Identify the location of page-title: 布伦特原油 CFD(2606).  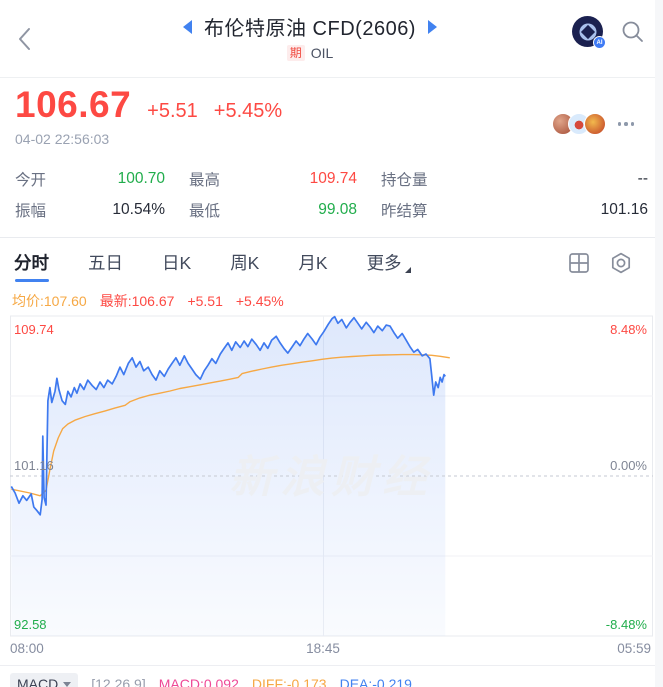
(310, 29).